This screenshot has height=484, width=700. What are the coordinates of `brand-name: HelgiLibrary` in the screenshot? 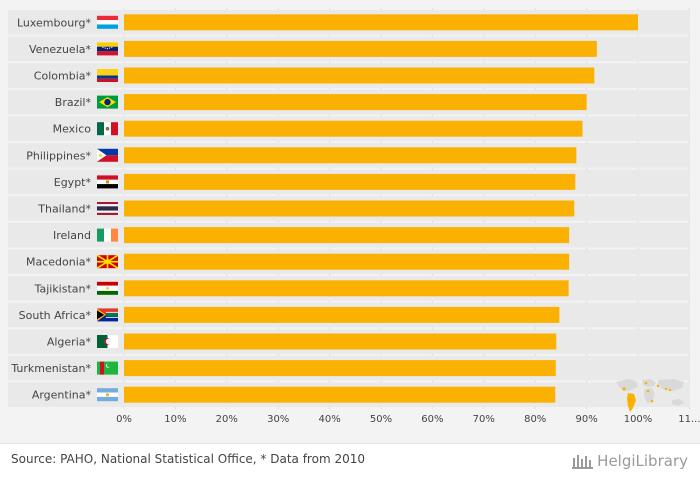 It's located at (642, 461).